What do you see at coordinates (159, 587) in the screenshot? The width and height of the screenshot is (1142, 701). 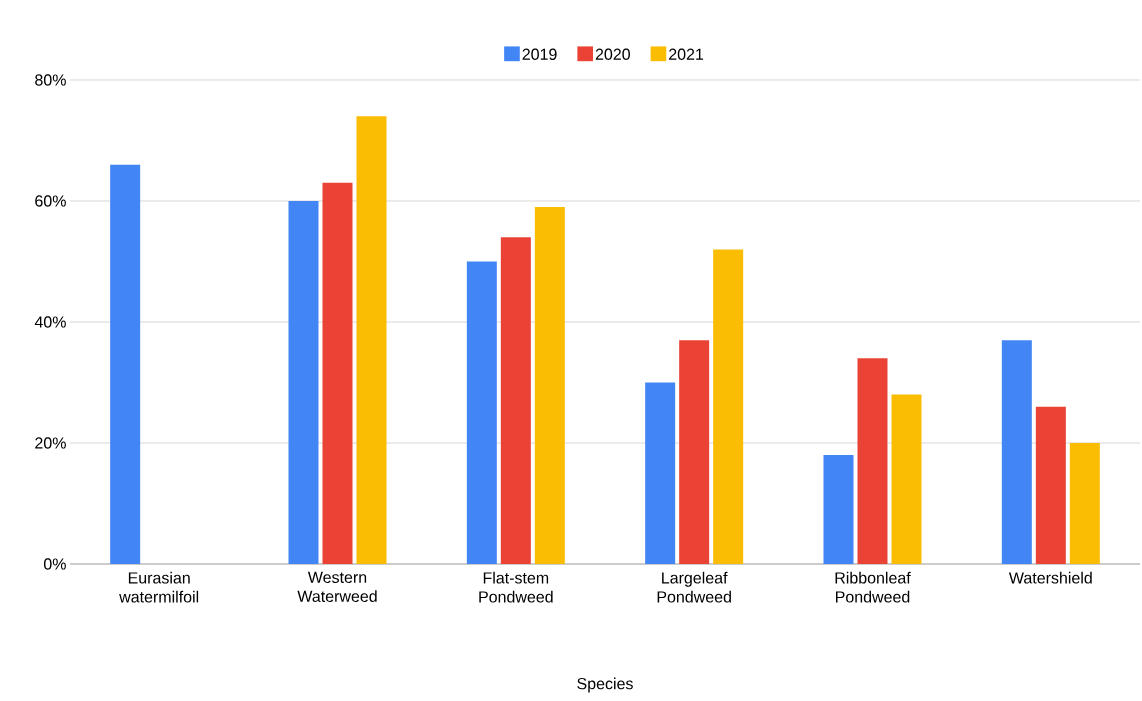 I see `x-tick-label: Eurasian watermilfoil` at bounding box center [159, 587].